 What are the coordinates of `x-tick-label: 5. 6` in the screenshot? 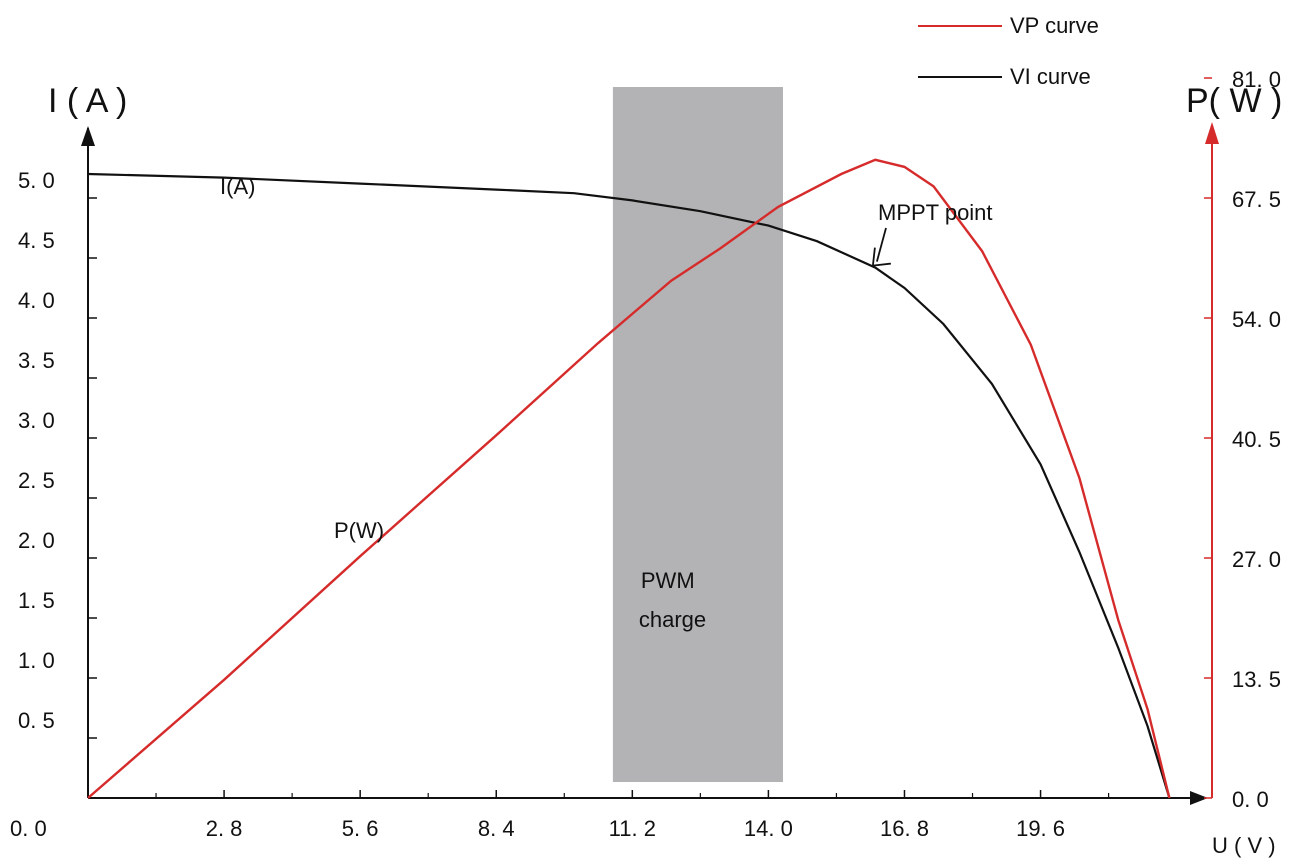 It's located at (360, 828).